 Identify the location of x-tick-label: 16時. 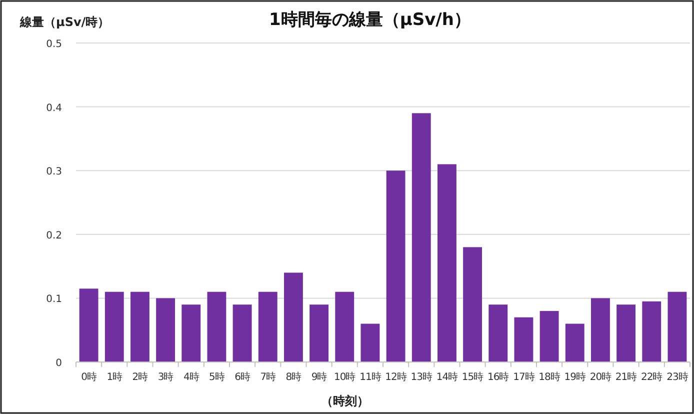
(499, 377).